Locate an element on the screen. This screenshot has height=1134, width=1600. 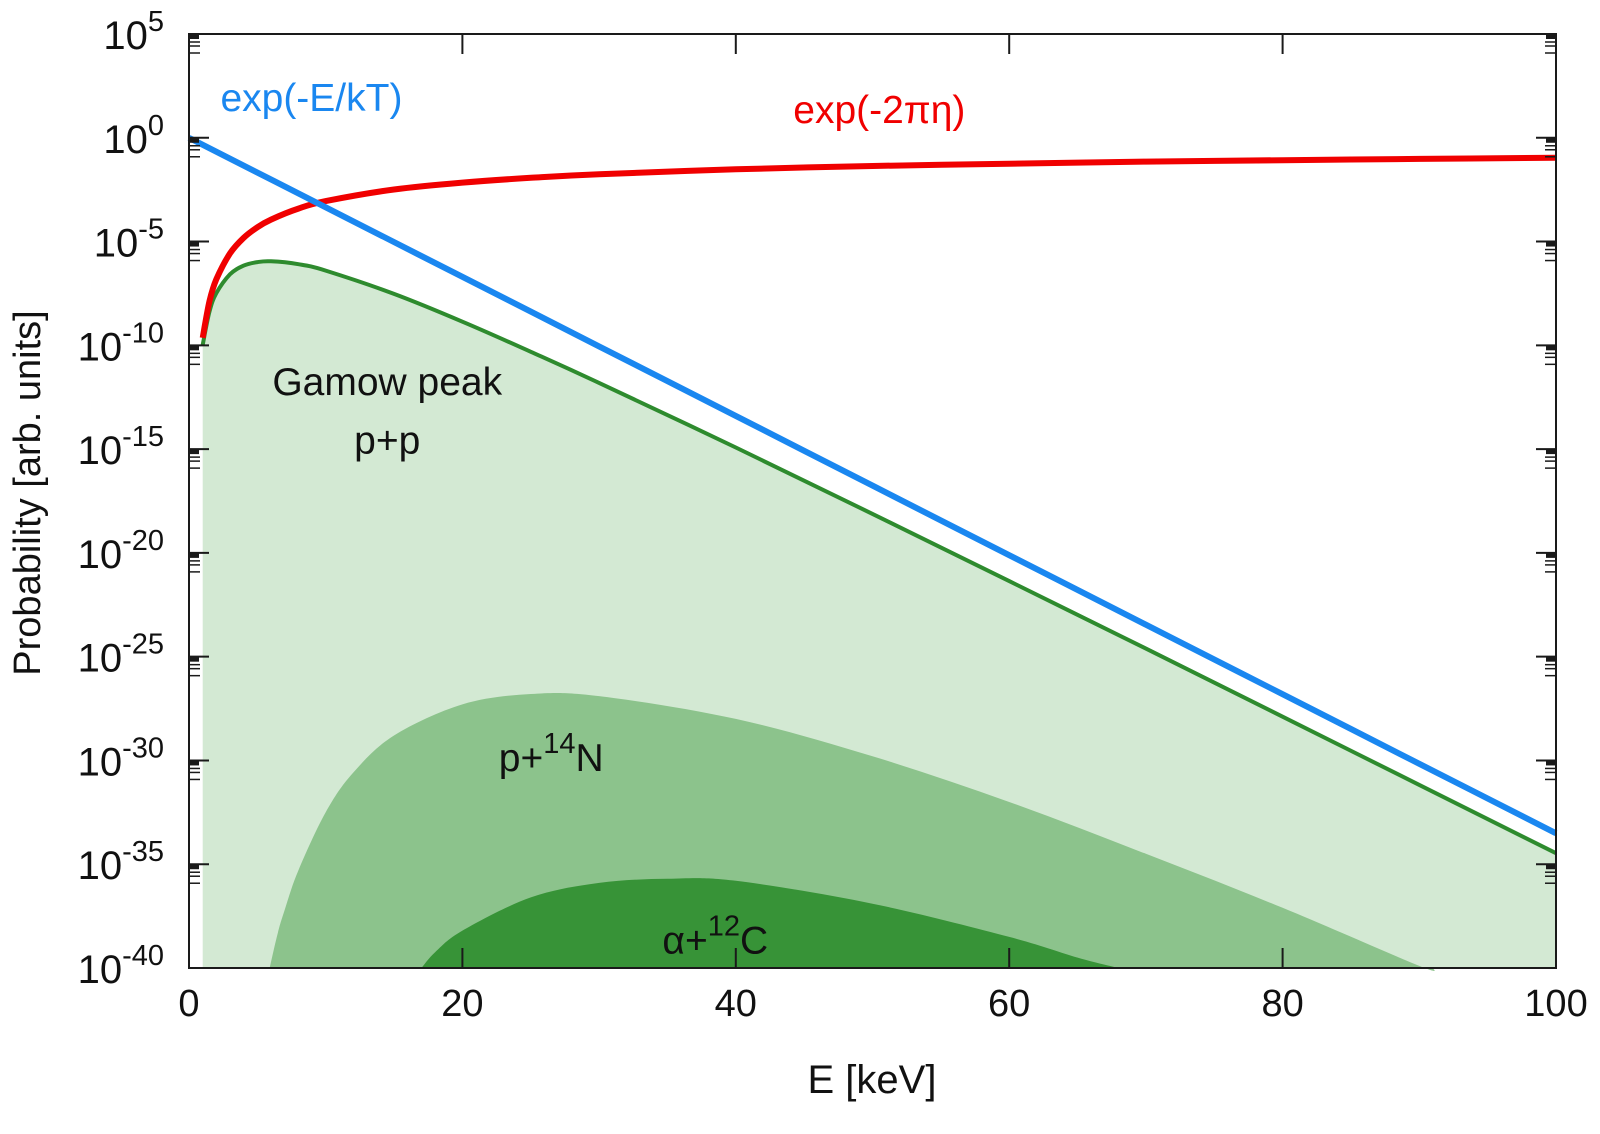
y-tick-label: 10⁻³⁵ is located at coordinates (121, 862).